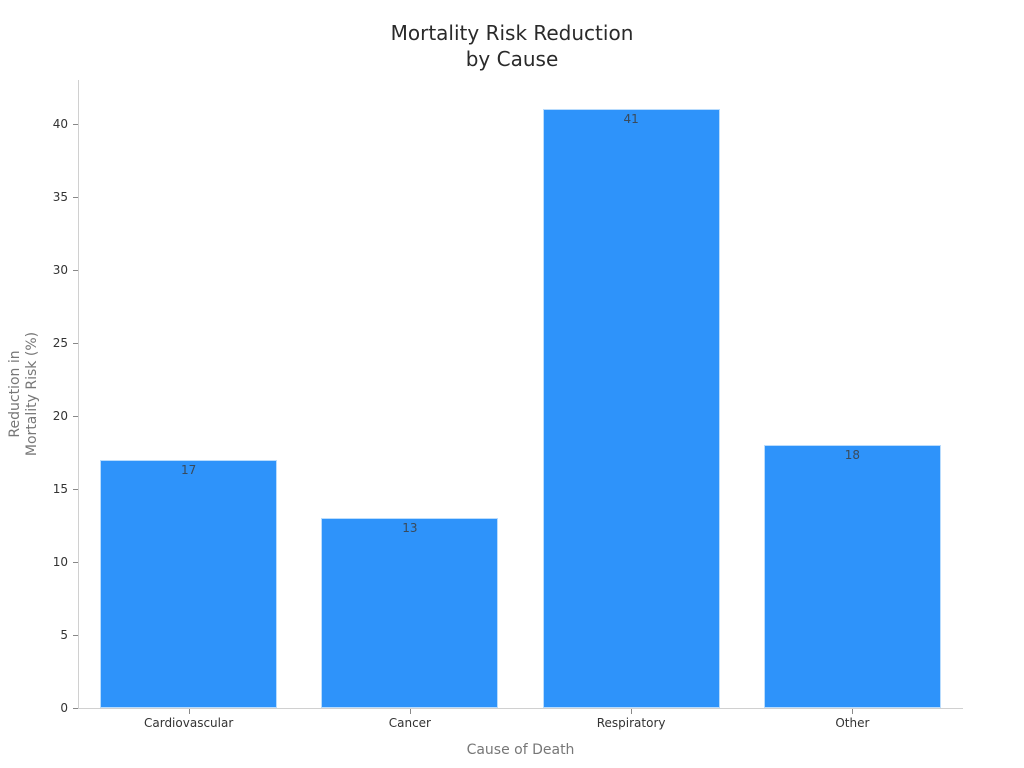 The image size is (1024, 768). What do you see at coordinates (60, 561) in the screenshot?
I see `y-tick-label: 10` at bounding box center [60, 561].